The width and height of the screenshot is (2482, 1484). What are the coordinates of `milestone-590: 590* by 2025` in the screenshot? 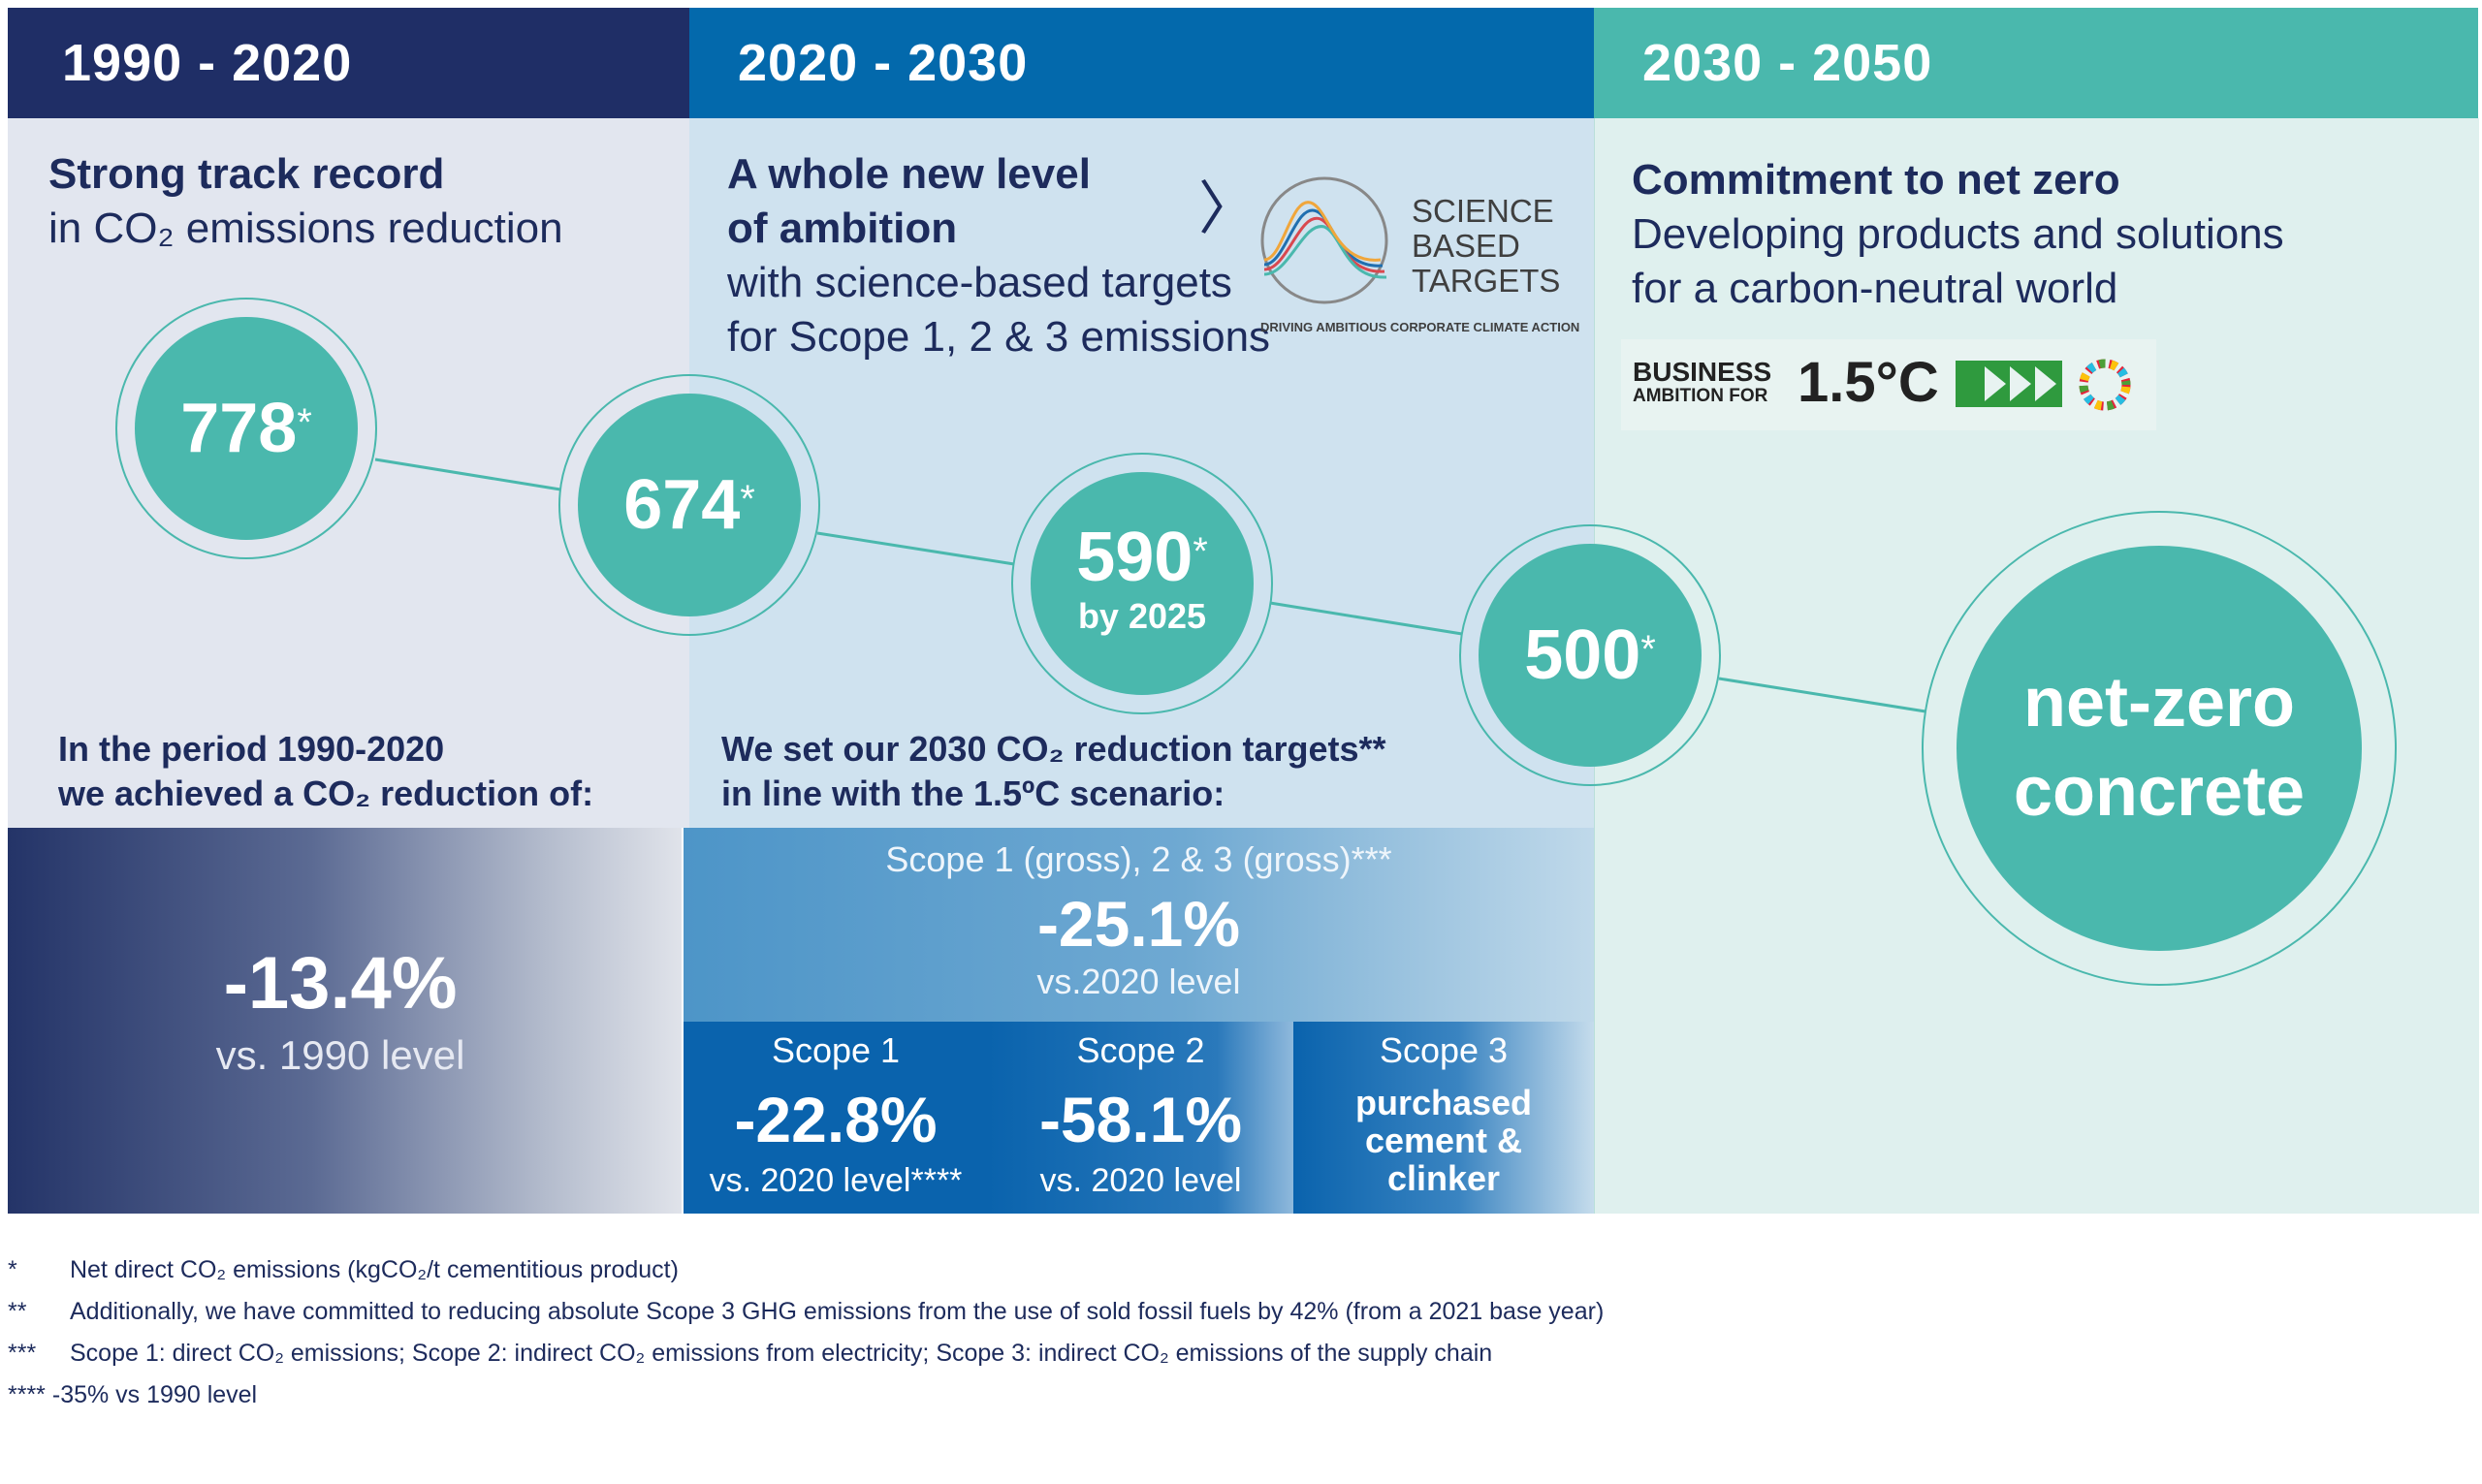 It's located at (1142, 584).